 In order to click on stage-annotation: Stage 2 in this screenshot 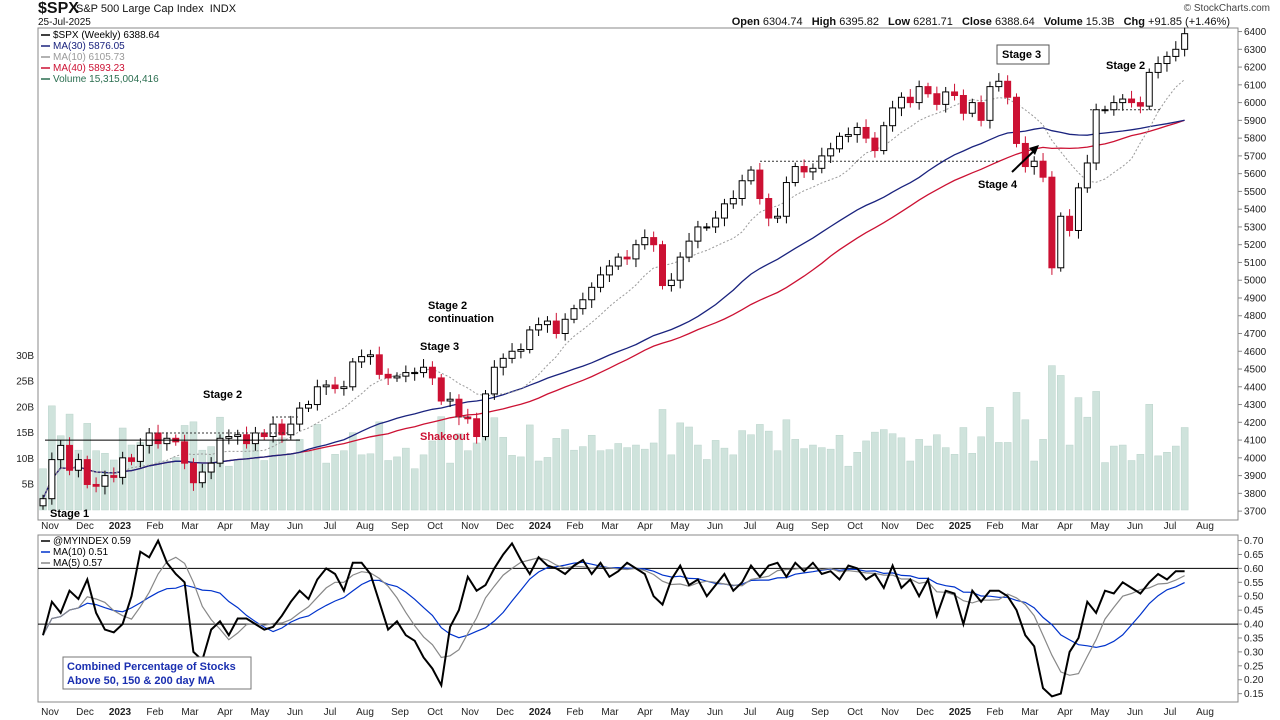, I will do `click(447, 306)`.